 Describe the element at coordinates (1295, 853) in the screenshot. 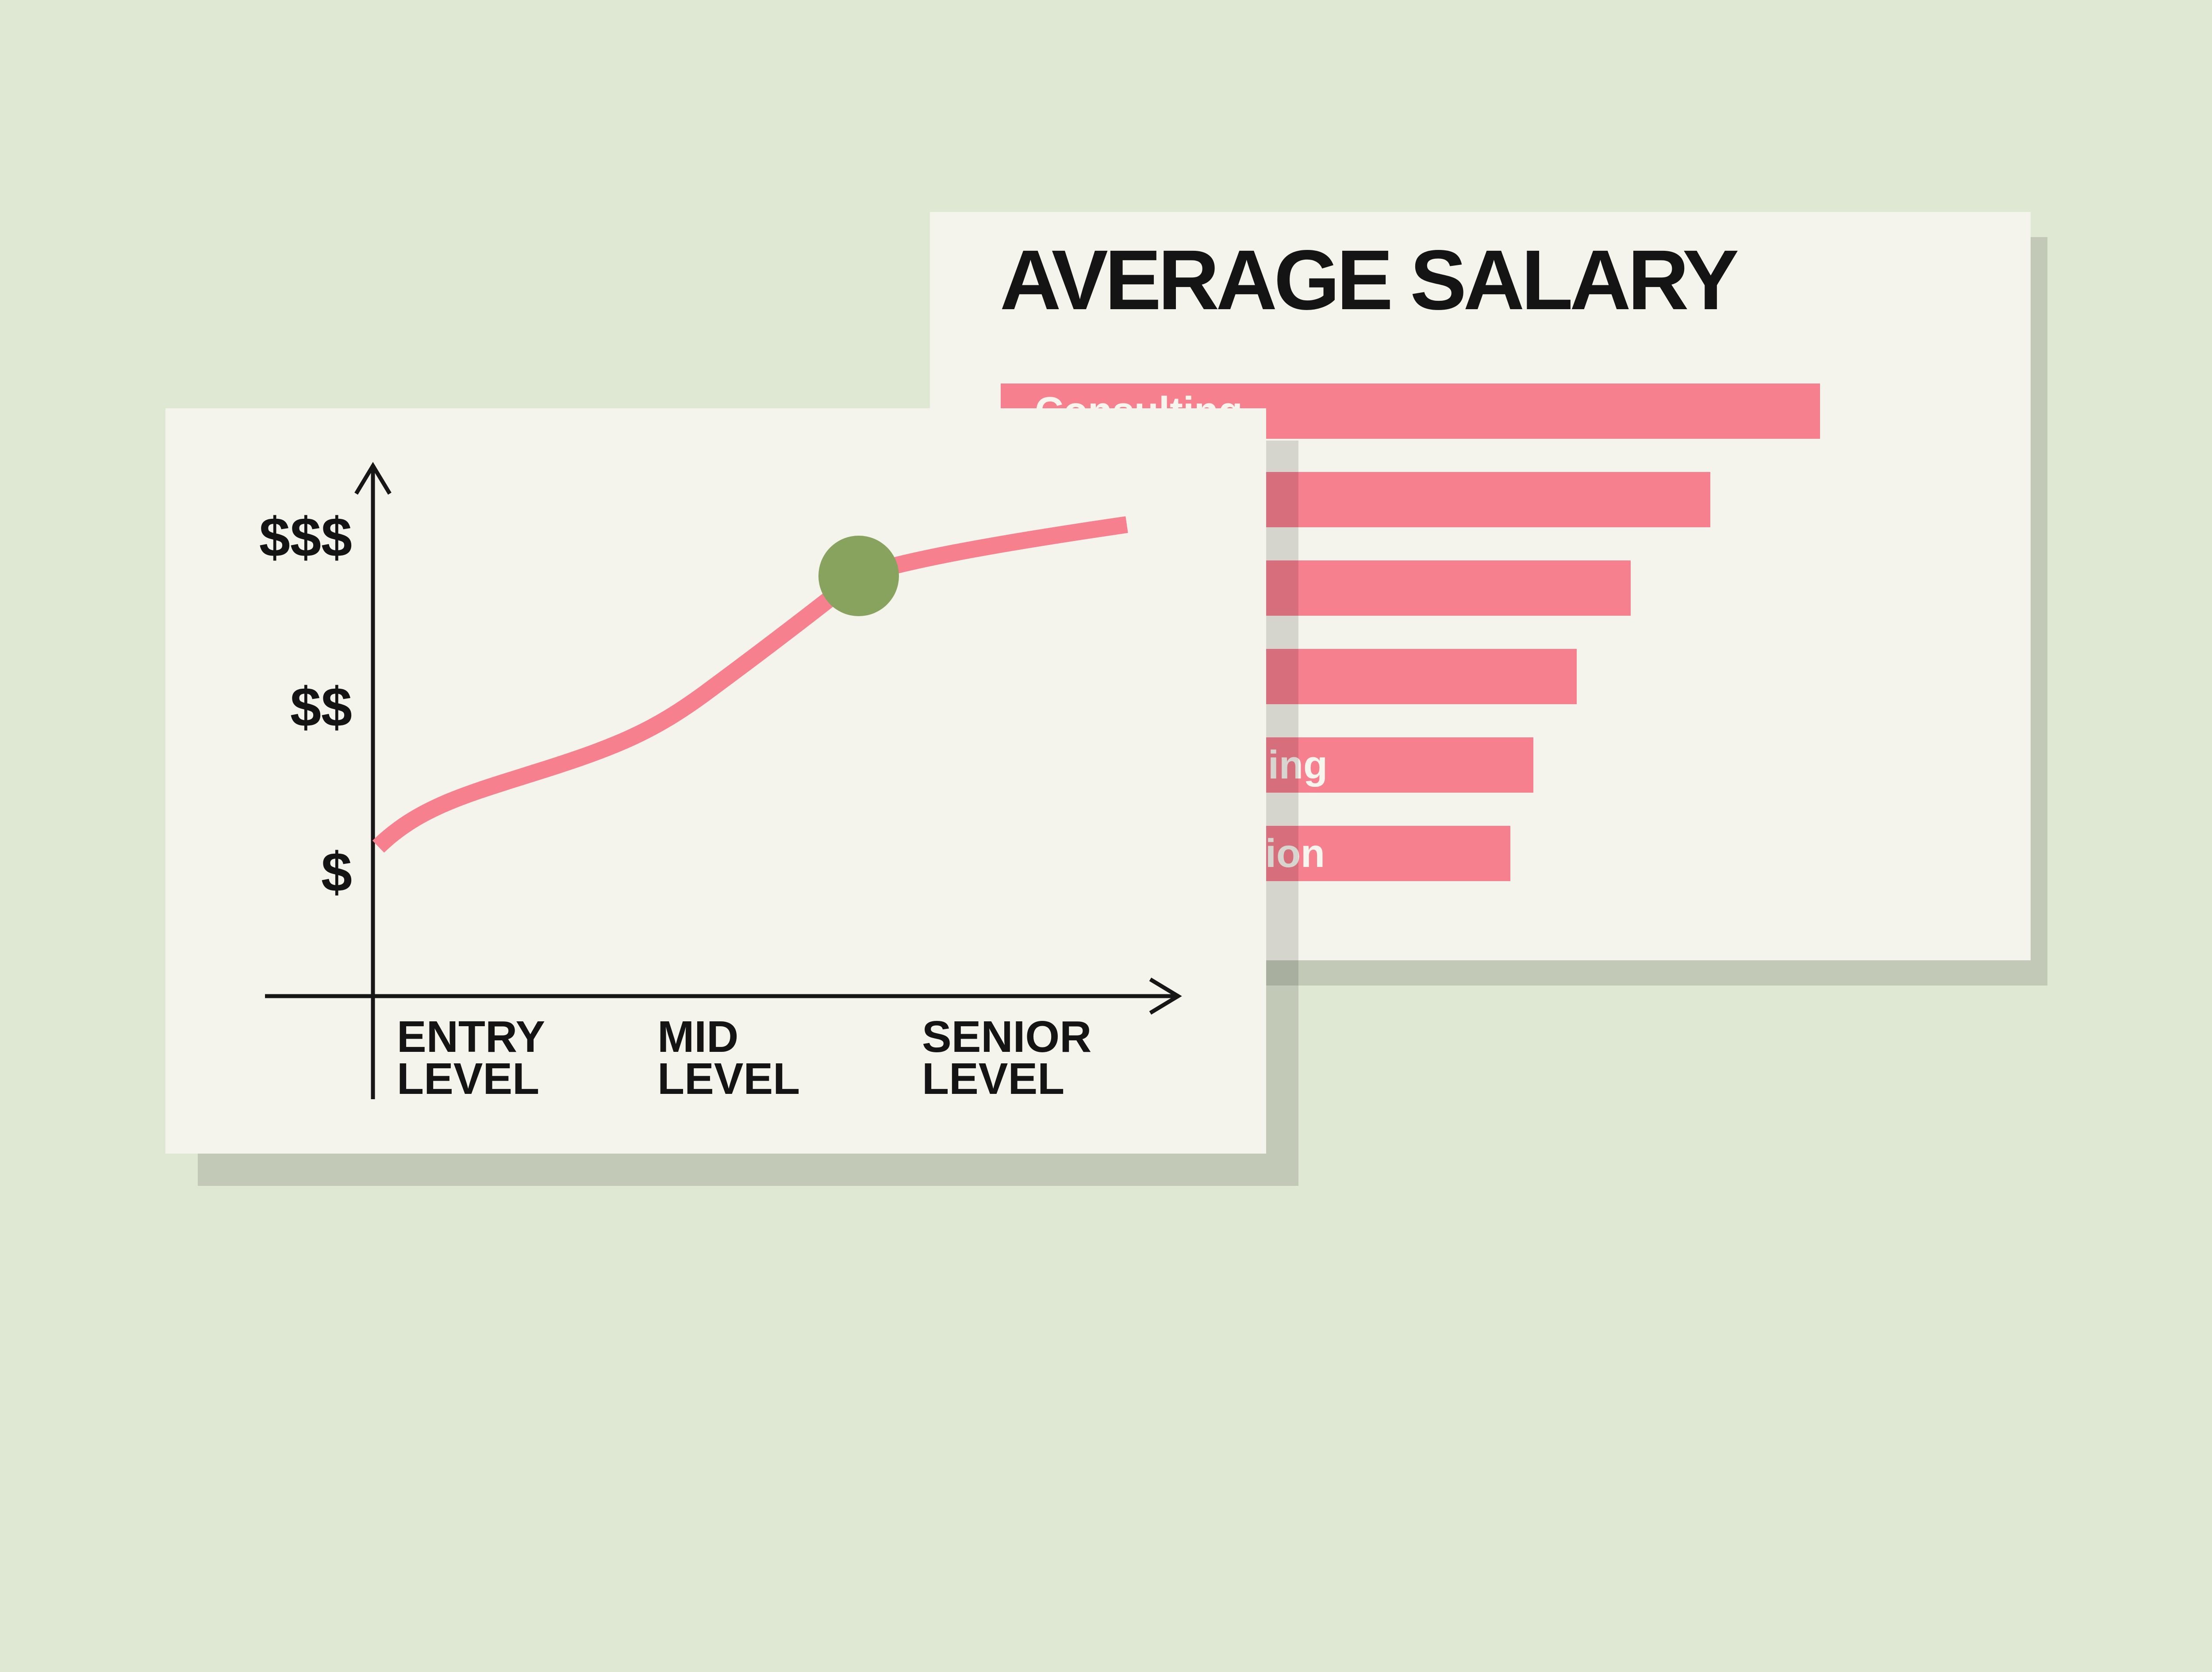

I see `bar-label-fragment-ion: ion` at that location.